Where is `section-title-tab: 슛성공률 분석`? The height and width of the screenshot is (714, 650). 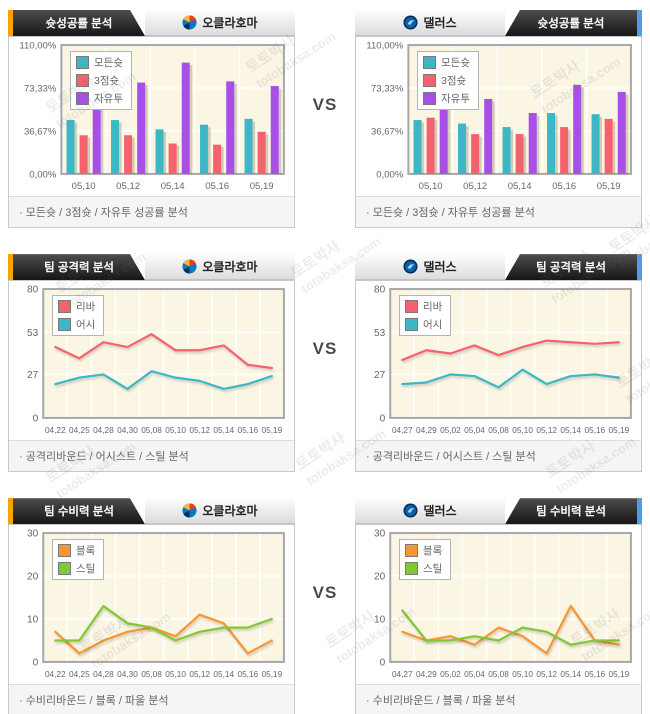 section-title-tab: 슛성공률 분석 is located at coordinates (571, 23).